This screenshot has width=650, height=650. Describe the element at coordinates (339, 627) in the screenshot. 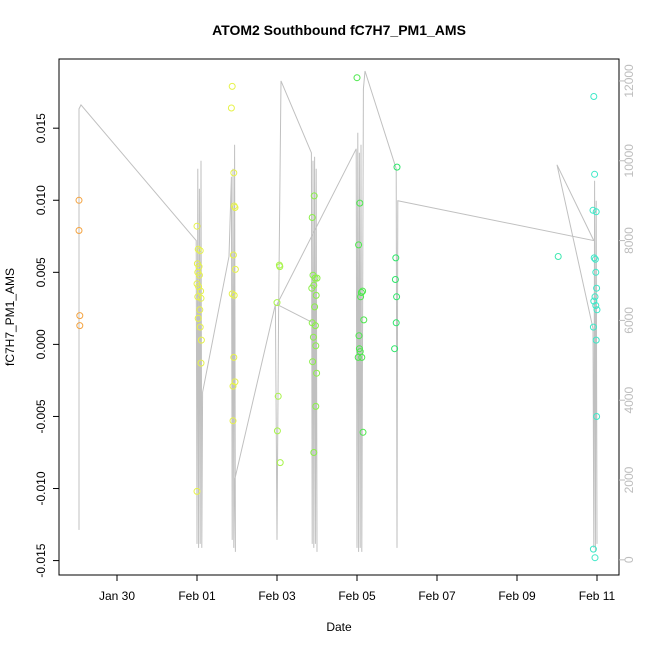

I see `x-axis-label: Date` at that location.